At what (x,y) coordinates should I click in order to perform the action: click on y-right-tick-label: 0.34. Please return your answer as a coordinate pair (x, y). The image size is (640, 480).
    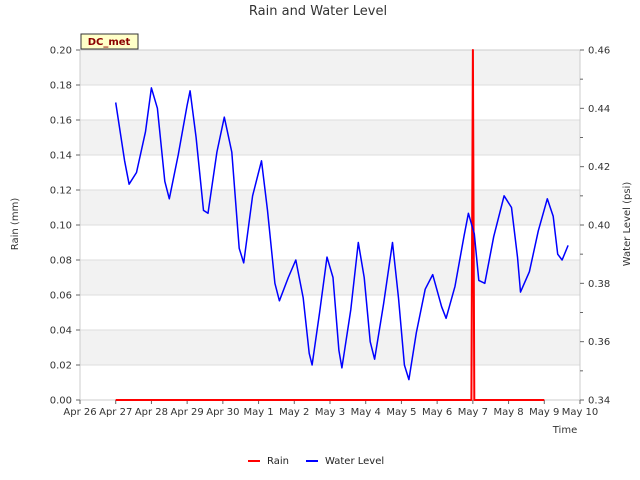
    Looking at the image, I should click on (599, 401).